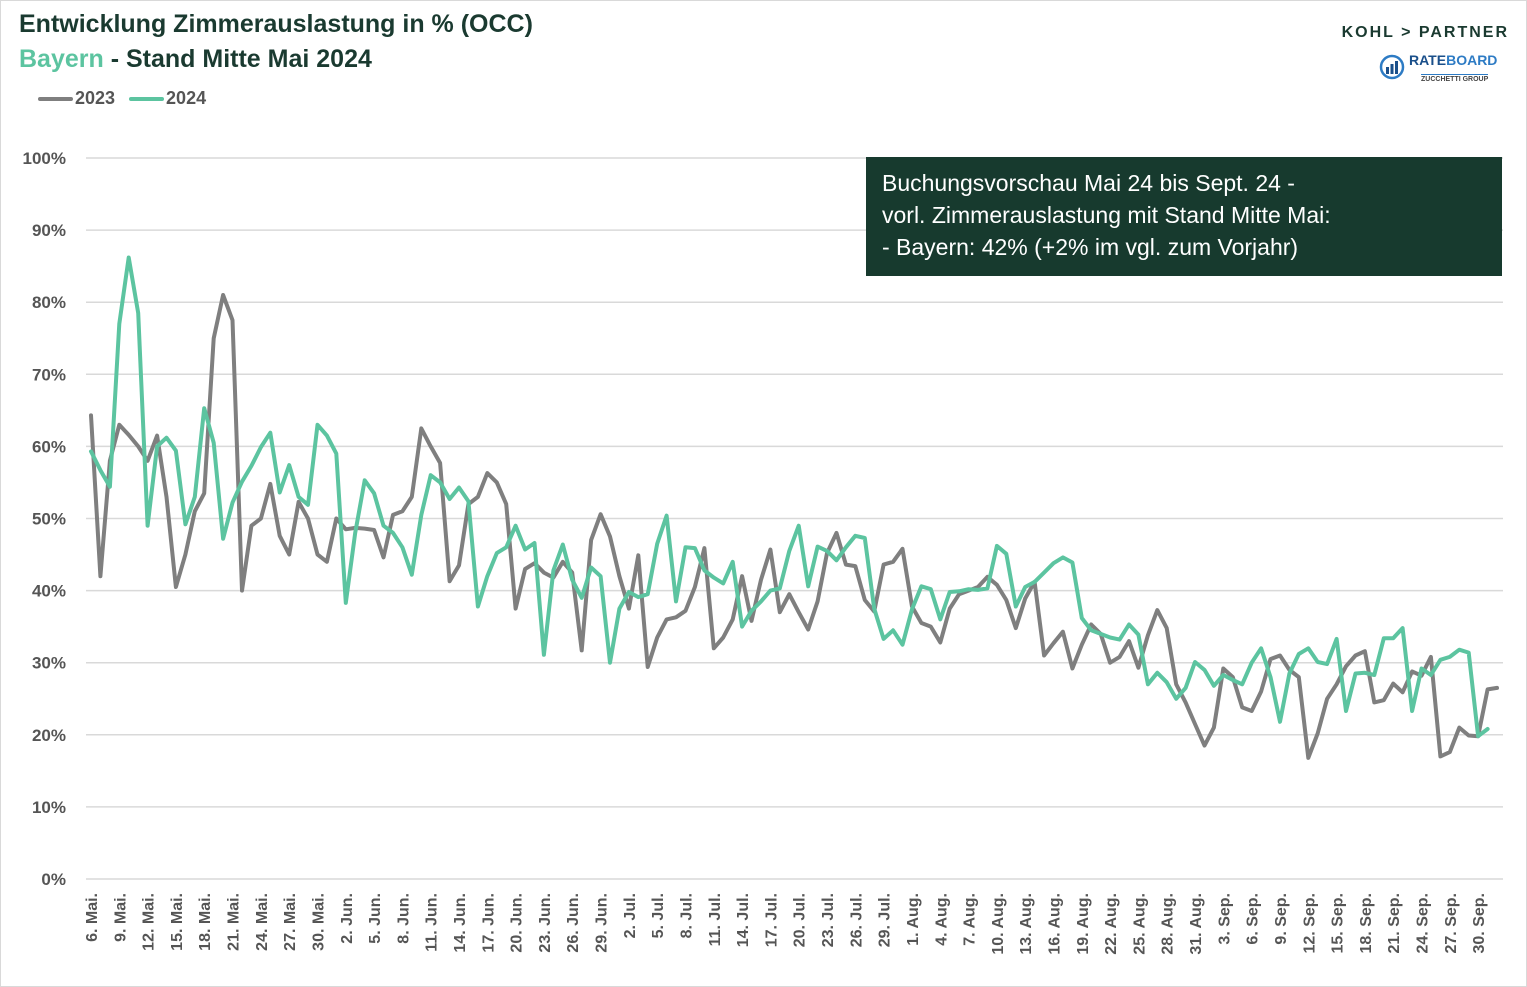 The width and height of the screenshot is (1527, 987). What do you see at coordinates (205, 922) in the screenshot?
I see `x-tick-label: 18. Mai.` at bounding box center [205, 922].